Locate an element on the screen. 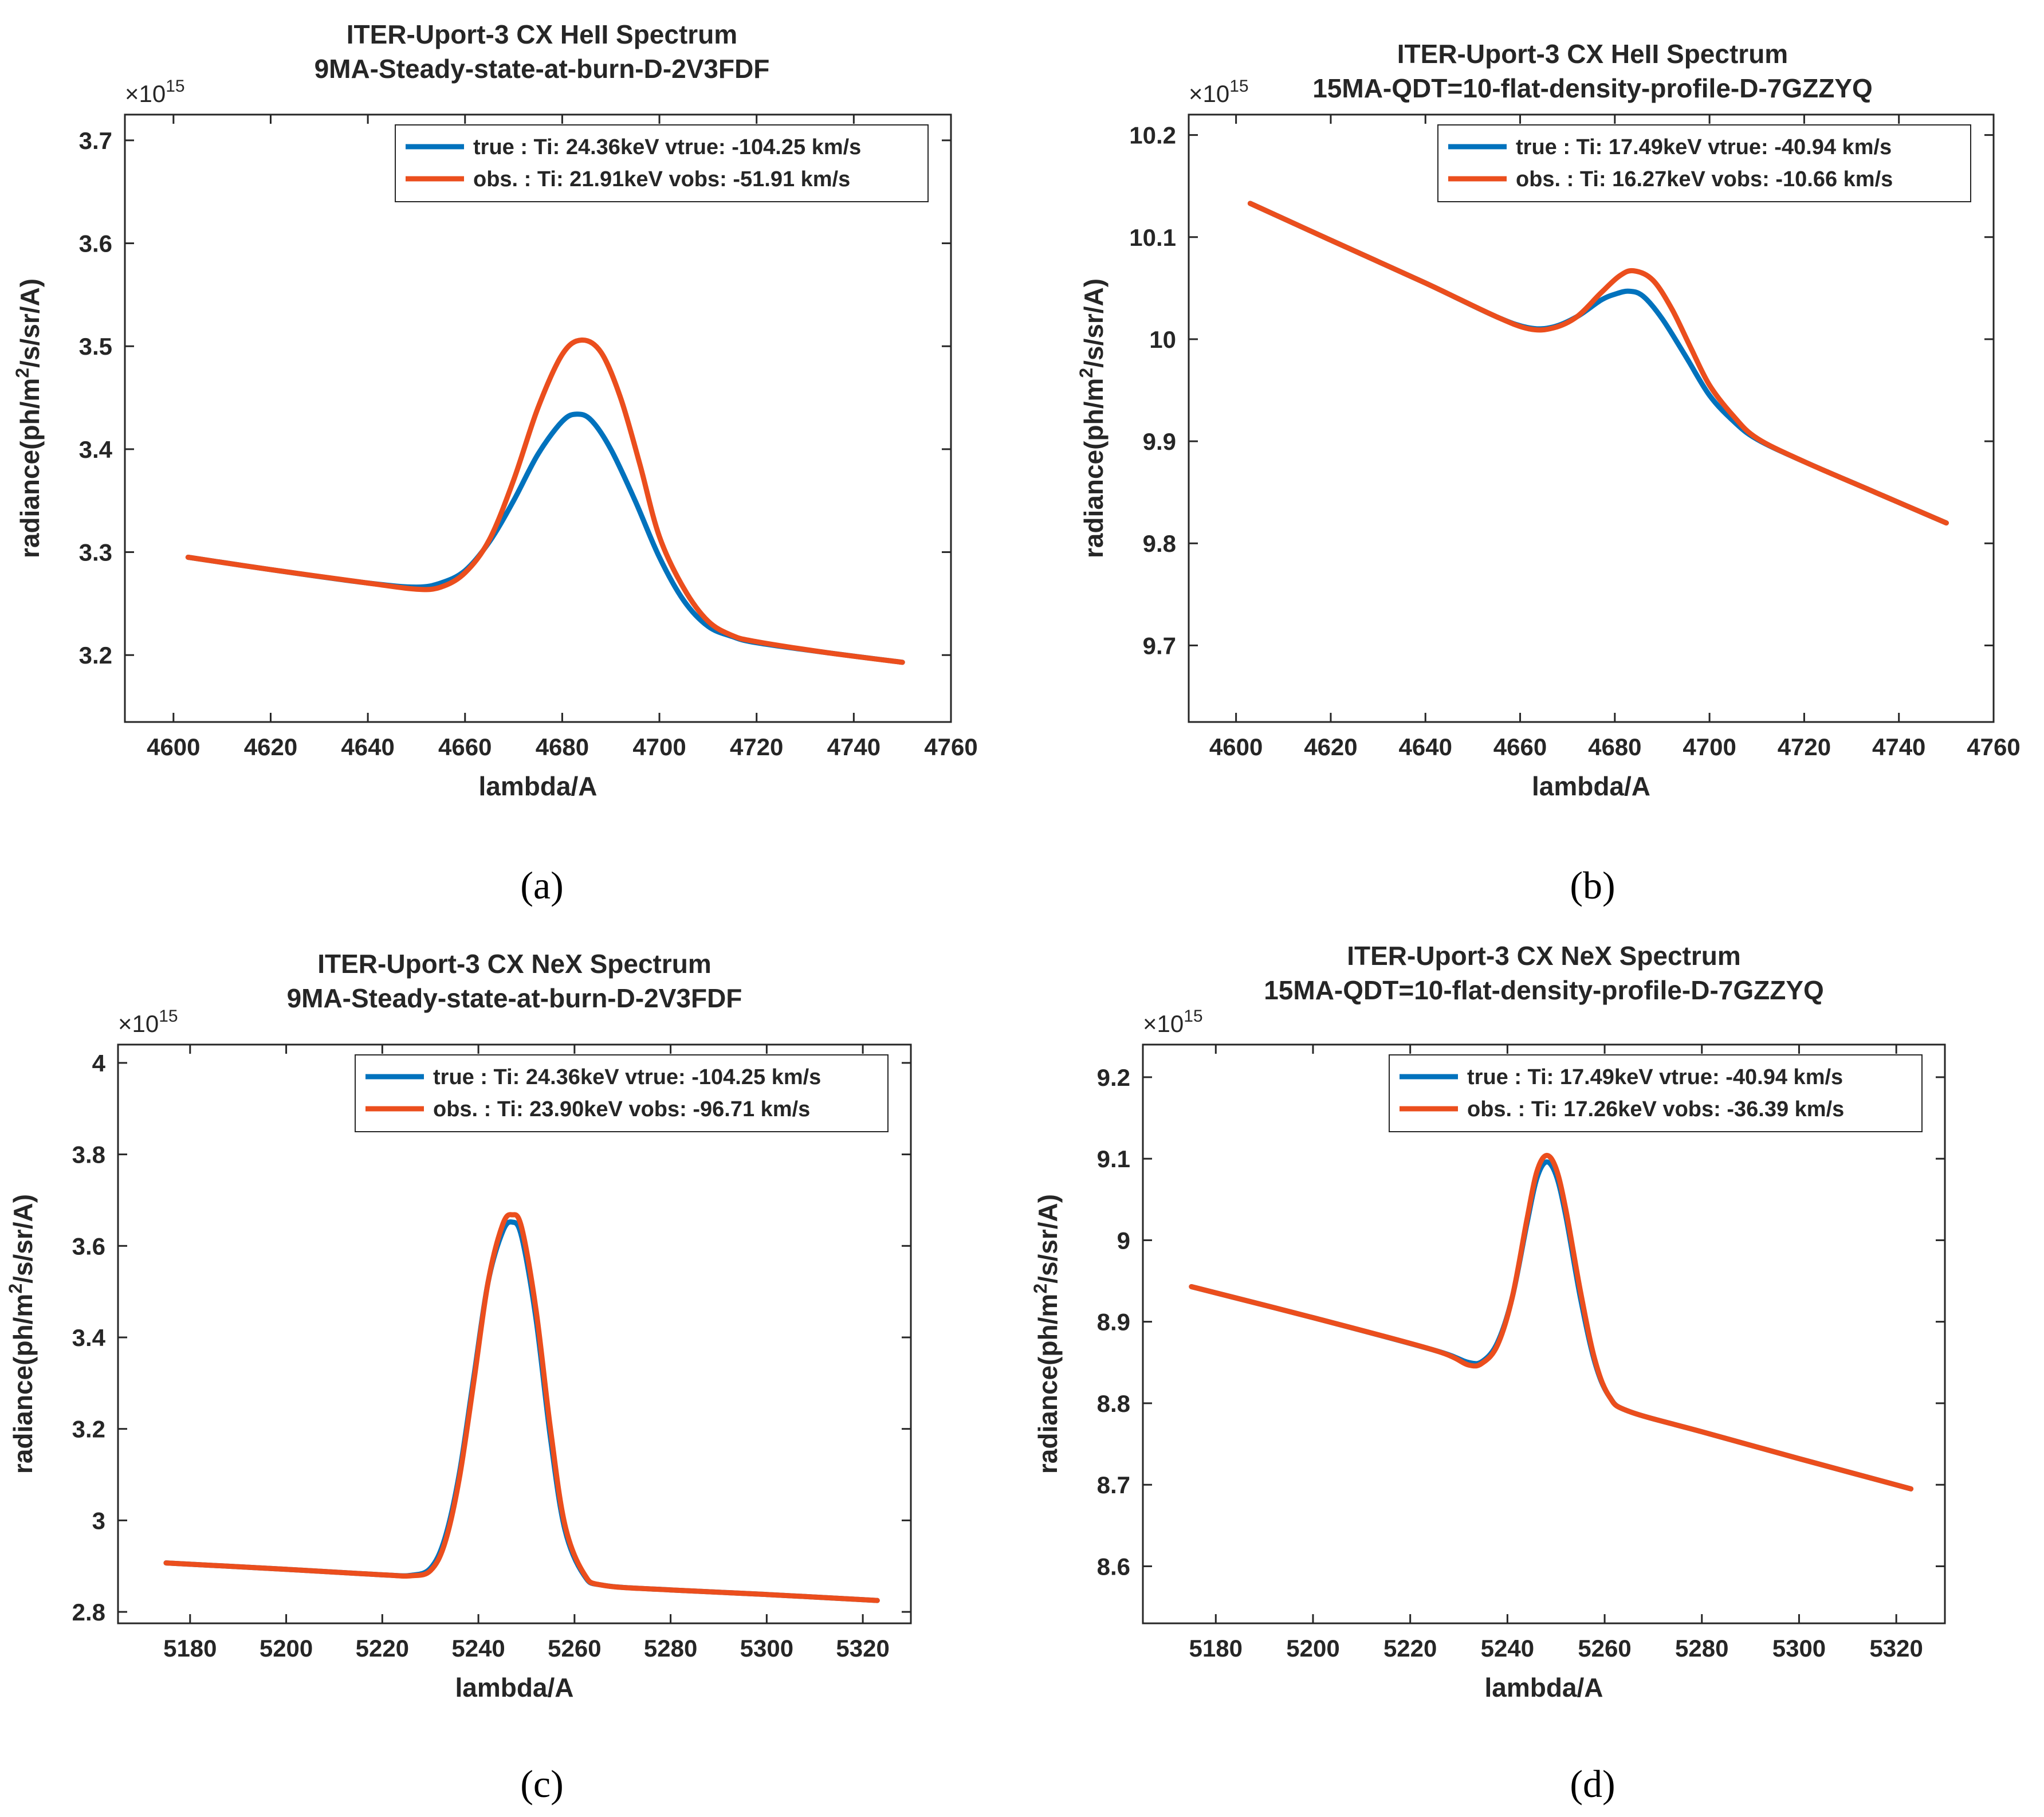  y-tick-label: 3.5 is located at coordinates (95, 346).